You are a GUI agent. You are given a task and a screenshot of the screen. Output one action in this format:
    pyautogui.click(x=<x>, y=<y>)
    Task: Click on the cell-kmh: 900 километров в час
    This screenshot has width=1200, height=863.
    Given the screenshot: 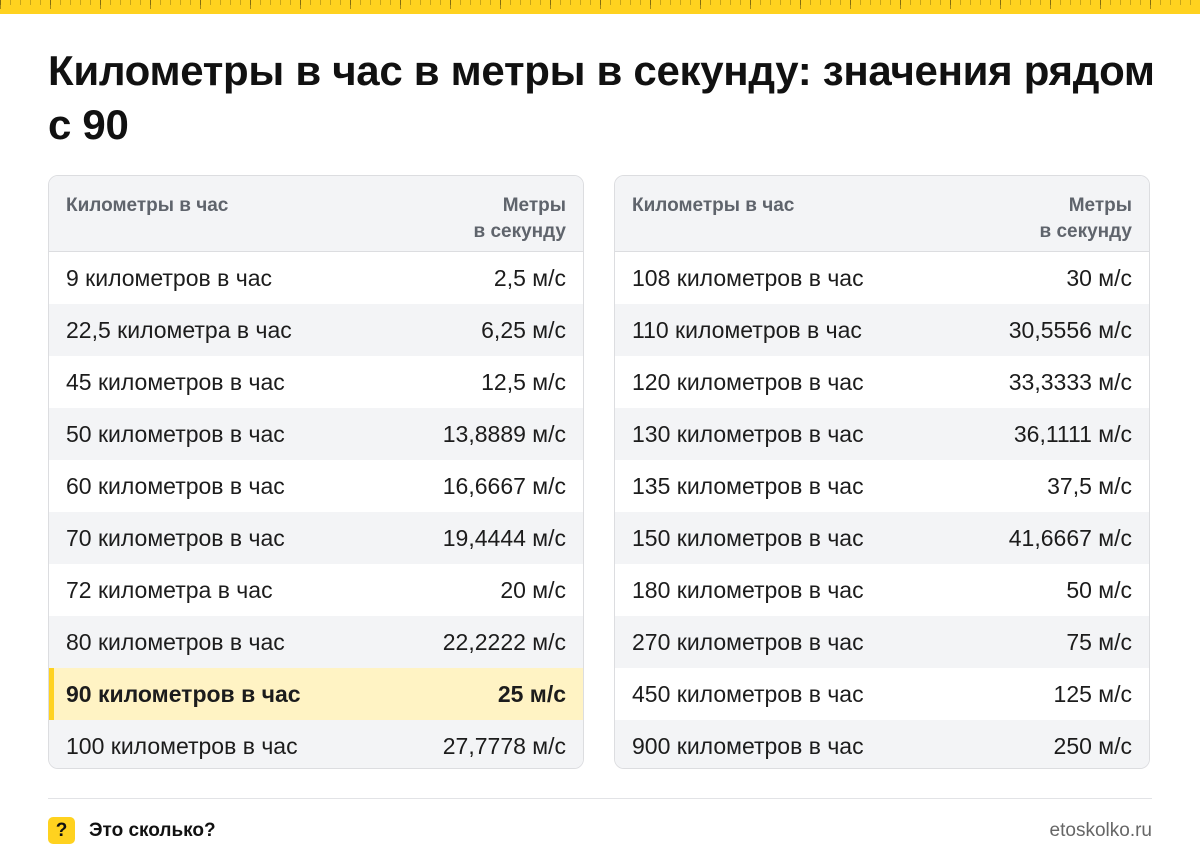 What is the action you would take?
    pyautogui.click(x=748, y=745)
    